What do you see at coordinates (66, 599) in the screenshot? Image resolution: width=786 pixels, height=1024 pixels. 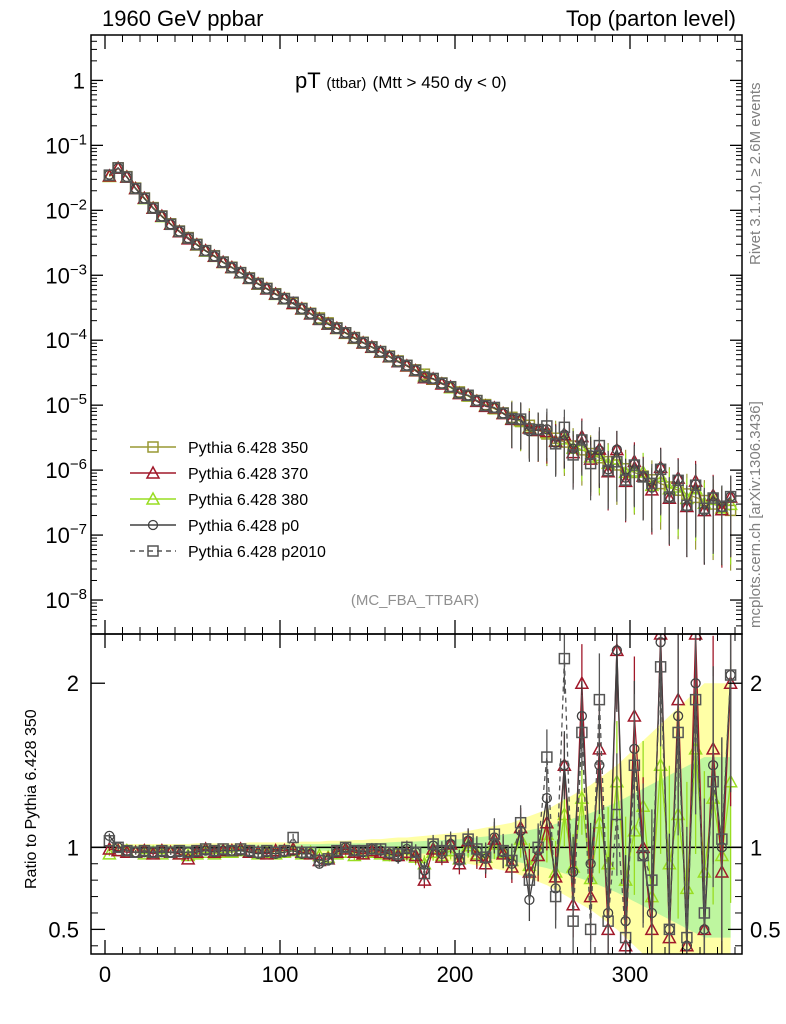 I see `y-tick-label: 10⁻⁸` at bounding box center [66, 599].